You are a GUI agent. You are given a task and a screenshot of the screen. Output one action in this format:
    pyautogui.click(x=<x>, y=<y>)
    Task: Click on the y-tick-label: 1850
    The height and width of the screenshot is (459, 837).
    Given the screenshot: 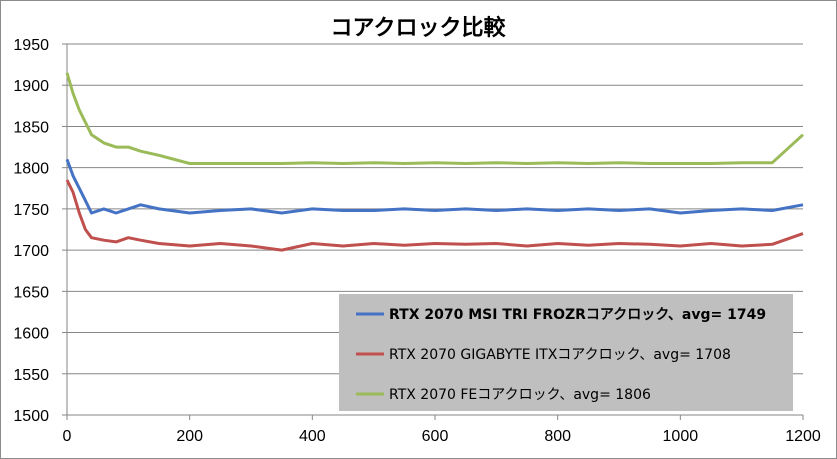 What is the action you would take?
    pyautogui.click(x=31, y=127)
    